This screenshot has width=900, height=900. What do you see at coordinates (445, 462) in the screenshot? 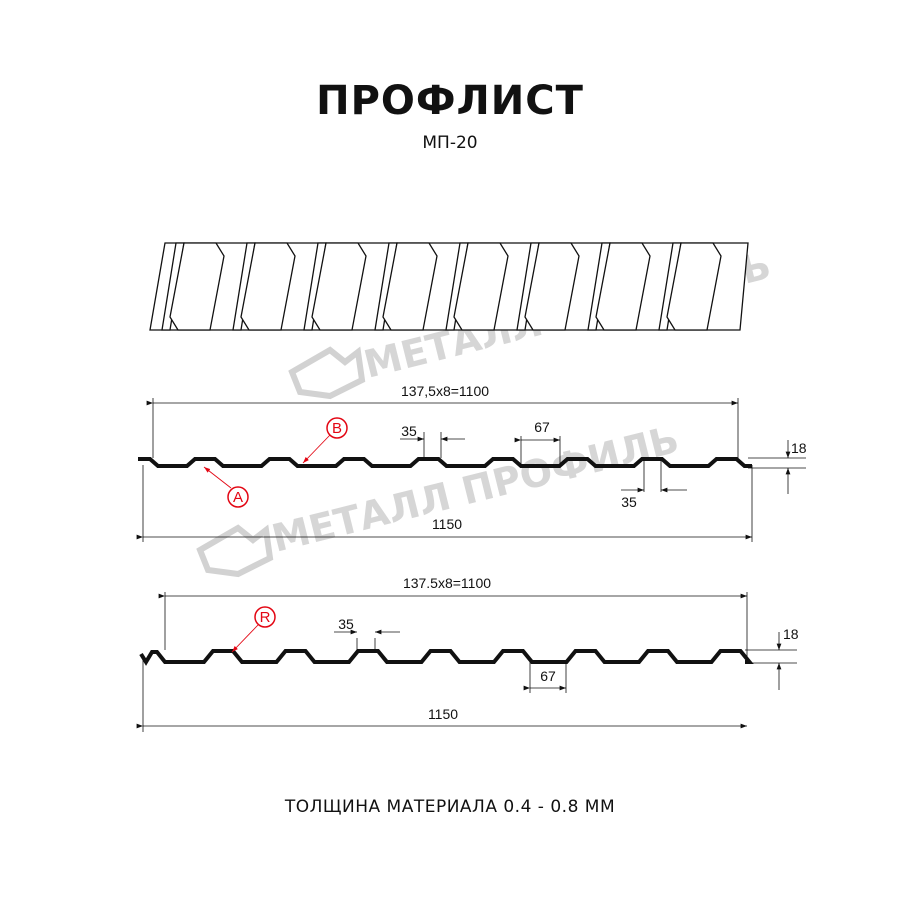
I see `profile-1-outline` at bounding box center [445, 462].